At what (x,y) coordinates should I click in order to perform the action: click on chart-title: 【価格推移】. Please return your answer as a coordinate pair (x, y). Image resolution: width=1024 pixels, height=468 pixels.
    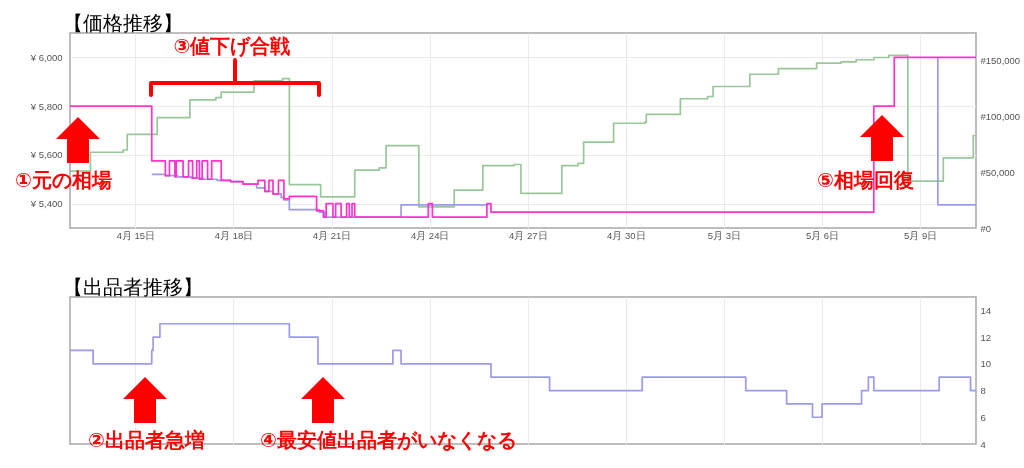
    Looking at the image, I should click on (123, 23).